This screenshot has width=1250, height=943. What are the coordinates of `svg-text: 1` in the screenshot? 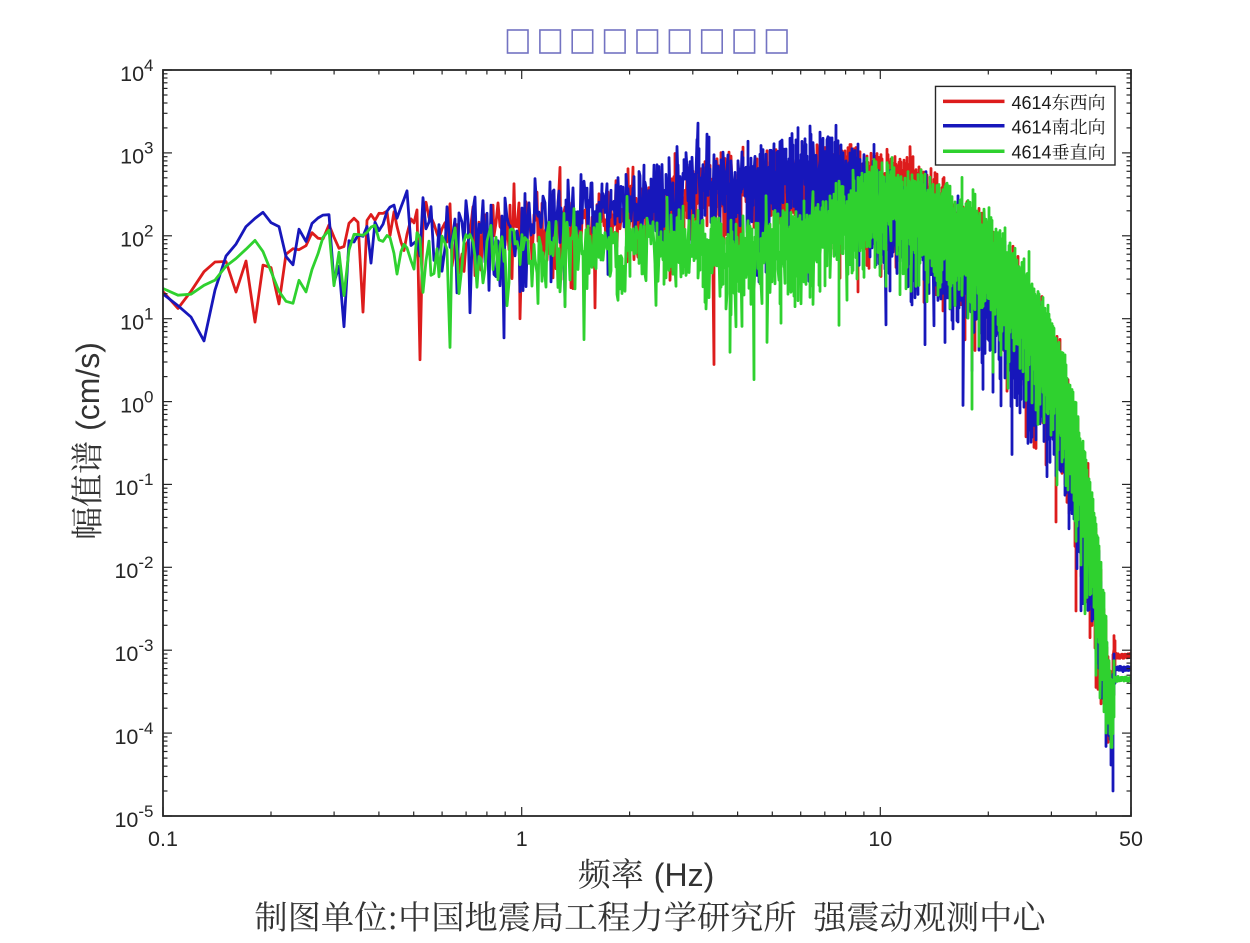 It's located at (522, 839).